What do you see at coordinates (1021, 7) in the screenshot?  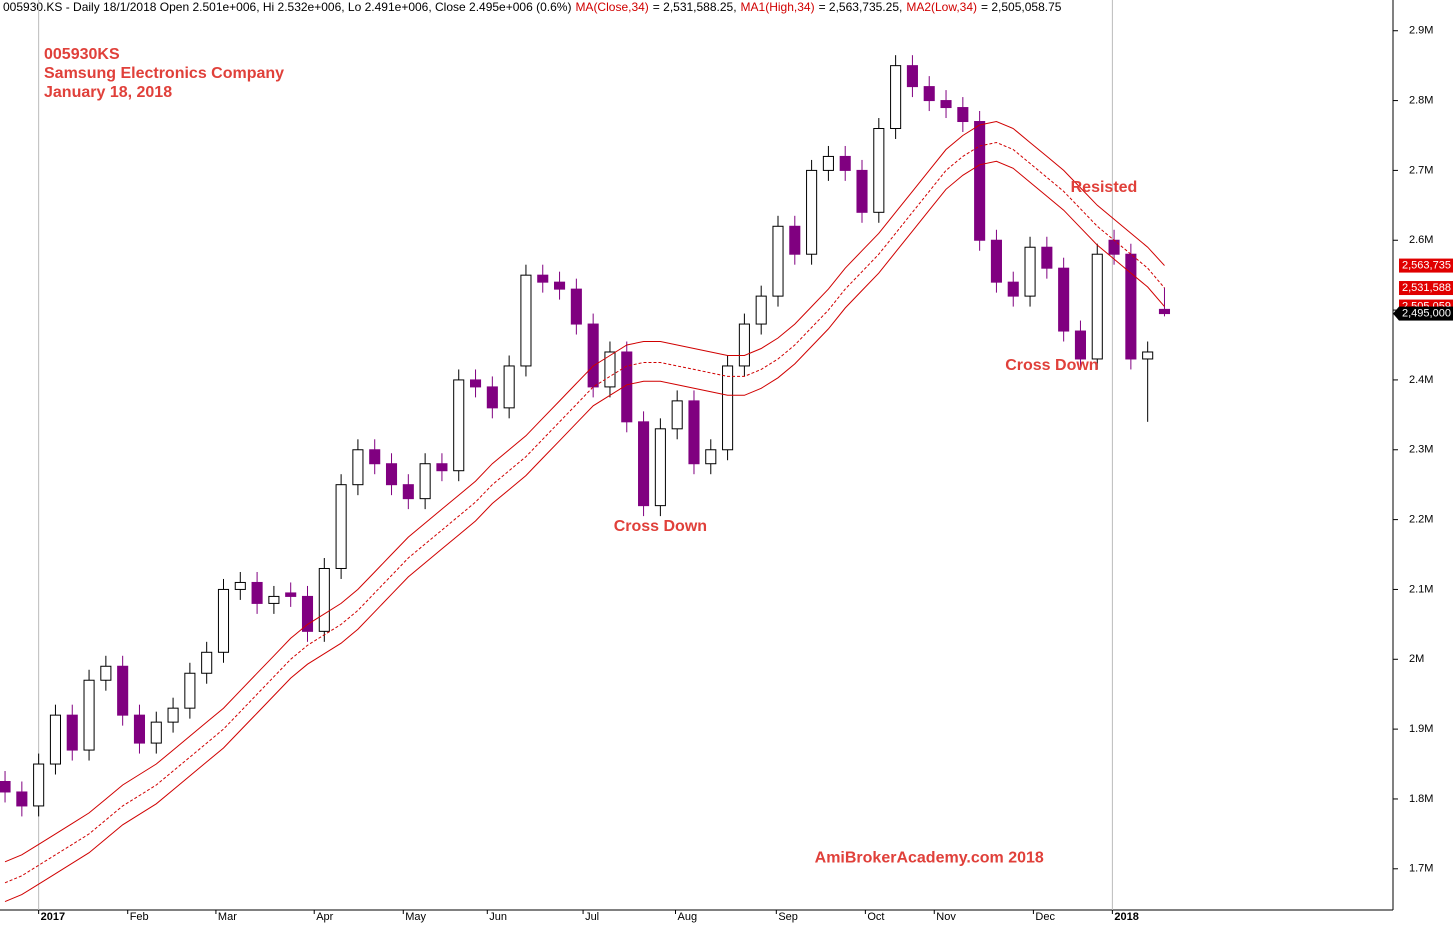 I see `legend-value: = 2,505,058.75` at bounding box center [1021, 7].